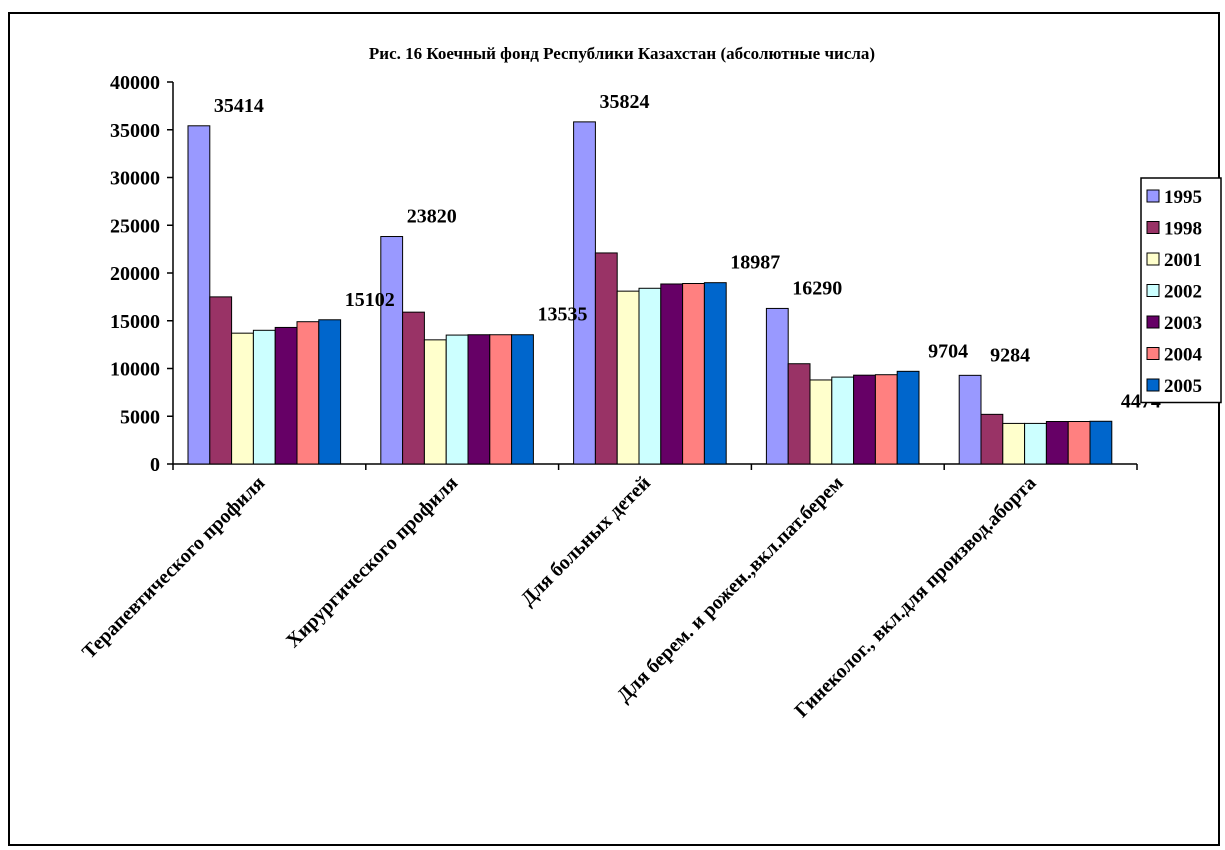 The width and height of the screenshot is (1225, 850). I want to click on y-tick-label: 25000, so click(135, 226).